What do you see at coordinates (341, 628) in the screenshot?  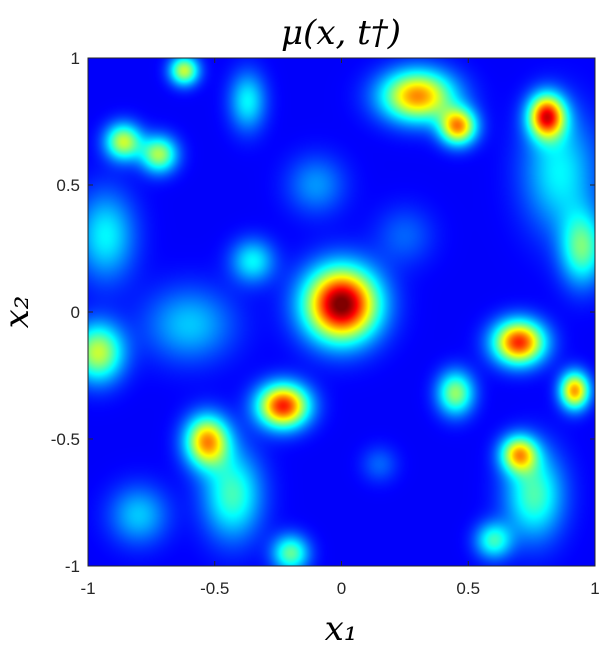 I see `x-axis-label: x₁` at bounding box center [341, 628].